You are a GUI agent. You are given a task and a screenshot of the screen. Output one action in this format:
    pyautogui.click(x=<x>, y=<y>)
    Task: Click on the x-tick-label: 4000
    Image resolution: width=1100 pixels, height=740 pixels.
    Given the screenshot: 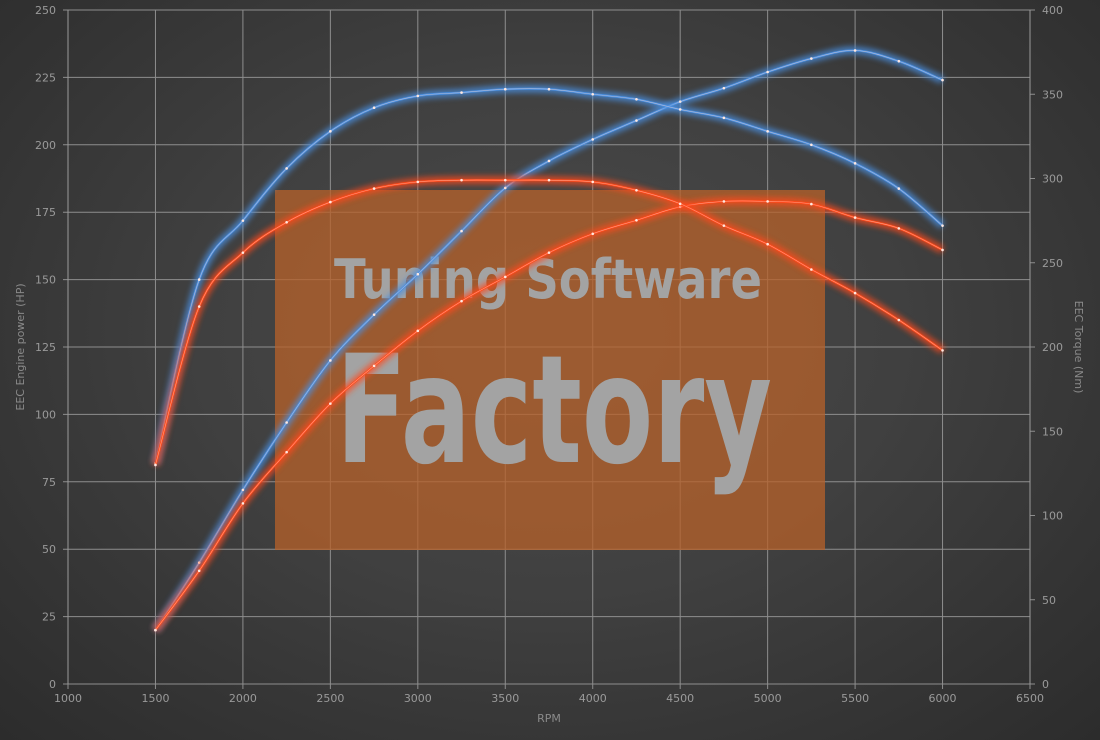 What is the action you would take?
    pyautogui.click(x=593, y=698)
    